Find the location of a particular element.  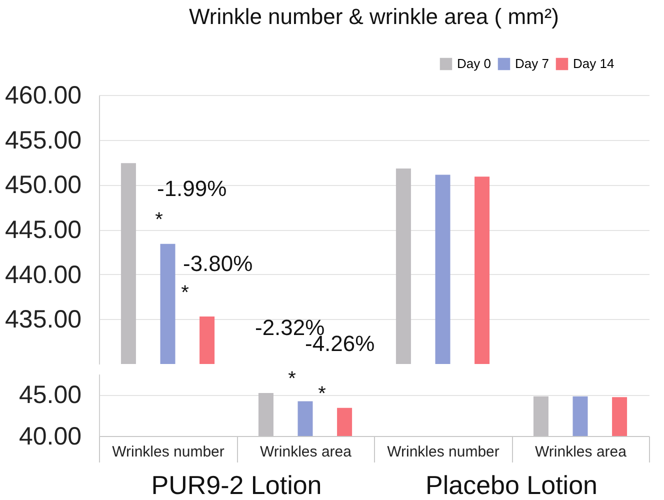

y-tick-label: 450.00 is located at coordinates (43, 185).